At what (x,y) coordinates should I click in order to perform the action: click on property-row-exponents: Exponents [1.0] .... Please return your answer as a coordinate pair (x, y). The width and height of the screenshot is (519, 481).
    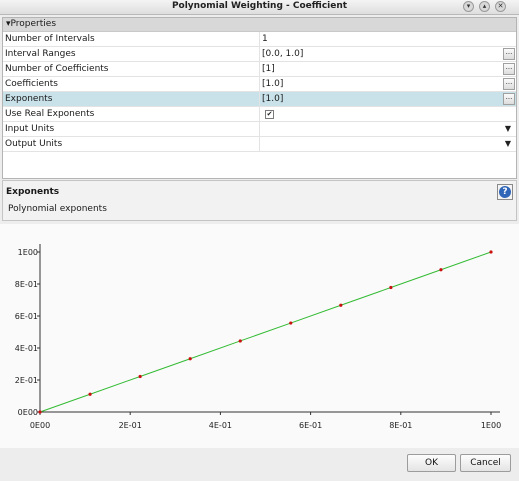
    Looking at the image, I should click on (259, 99).